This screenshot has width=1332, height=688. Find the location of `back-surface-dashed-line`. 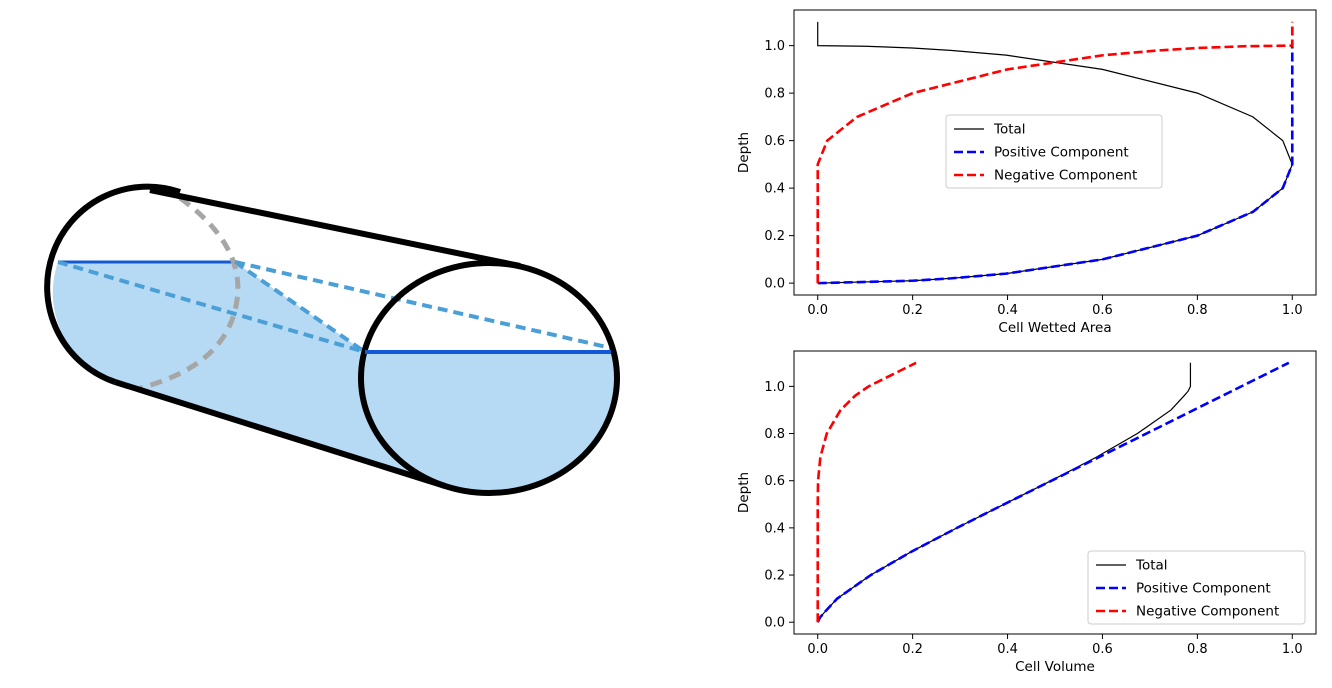

back-surface-dashed-line is located at coordinates (300, 307).